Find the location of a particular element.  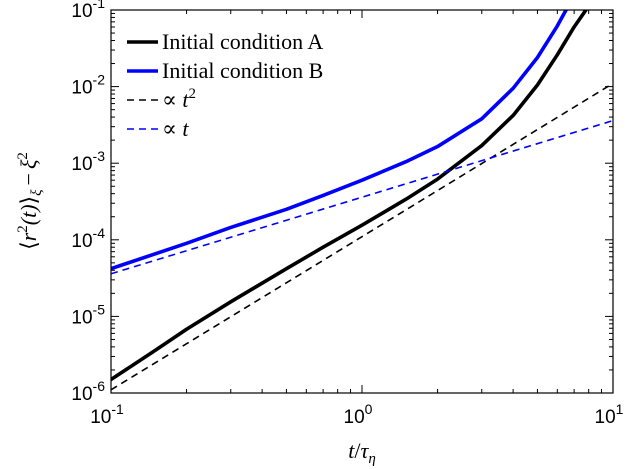

x-tick-label: 10⁻¹ is located at coordinates (107, 414).